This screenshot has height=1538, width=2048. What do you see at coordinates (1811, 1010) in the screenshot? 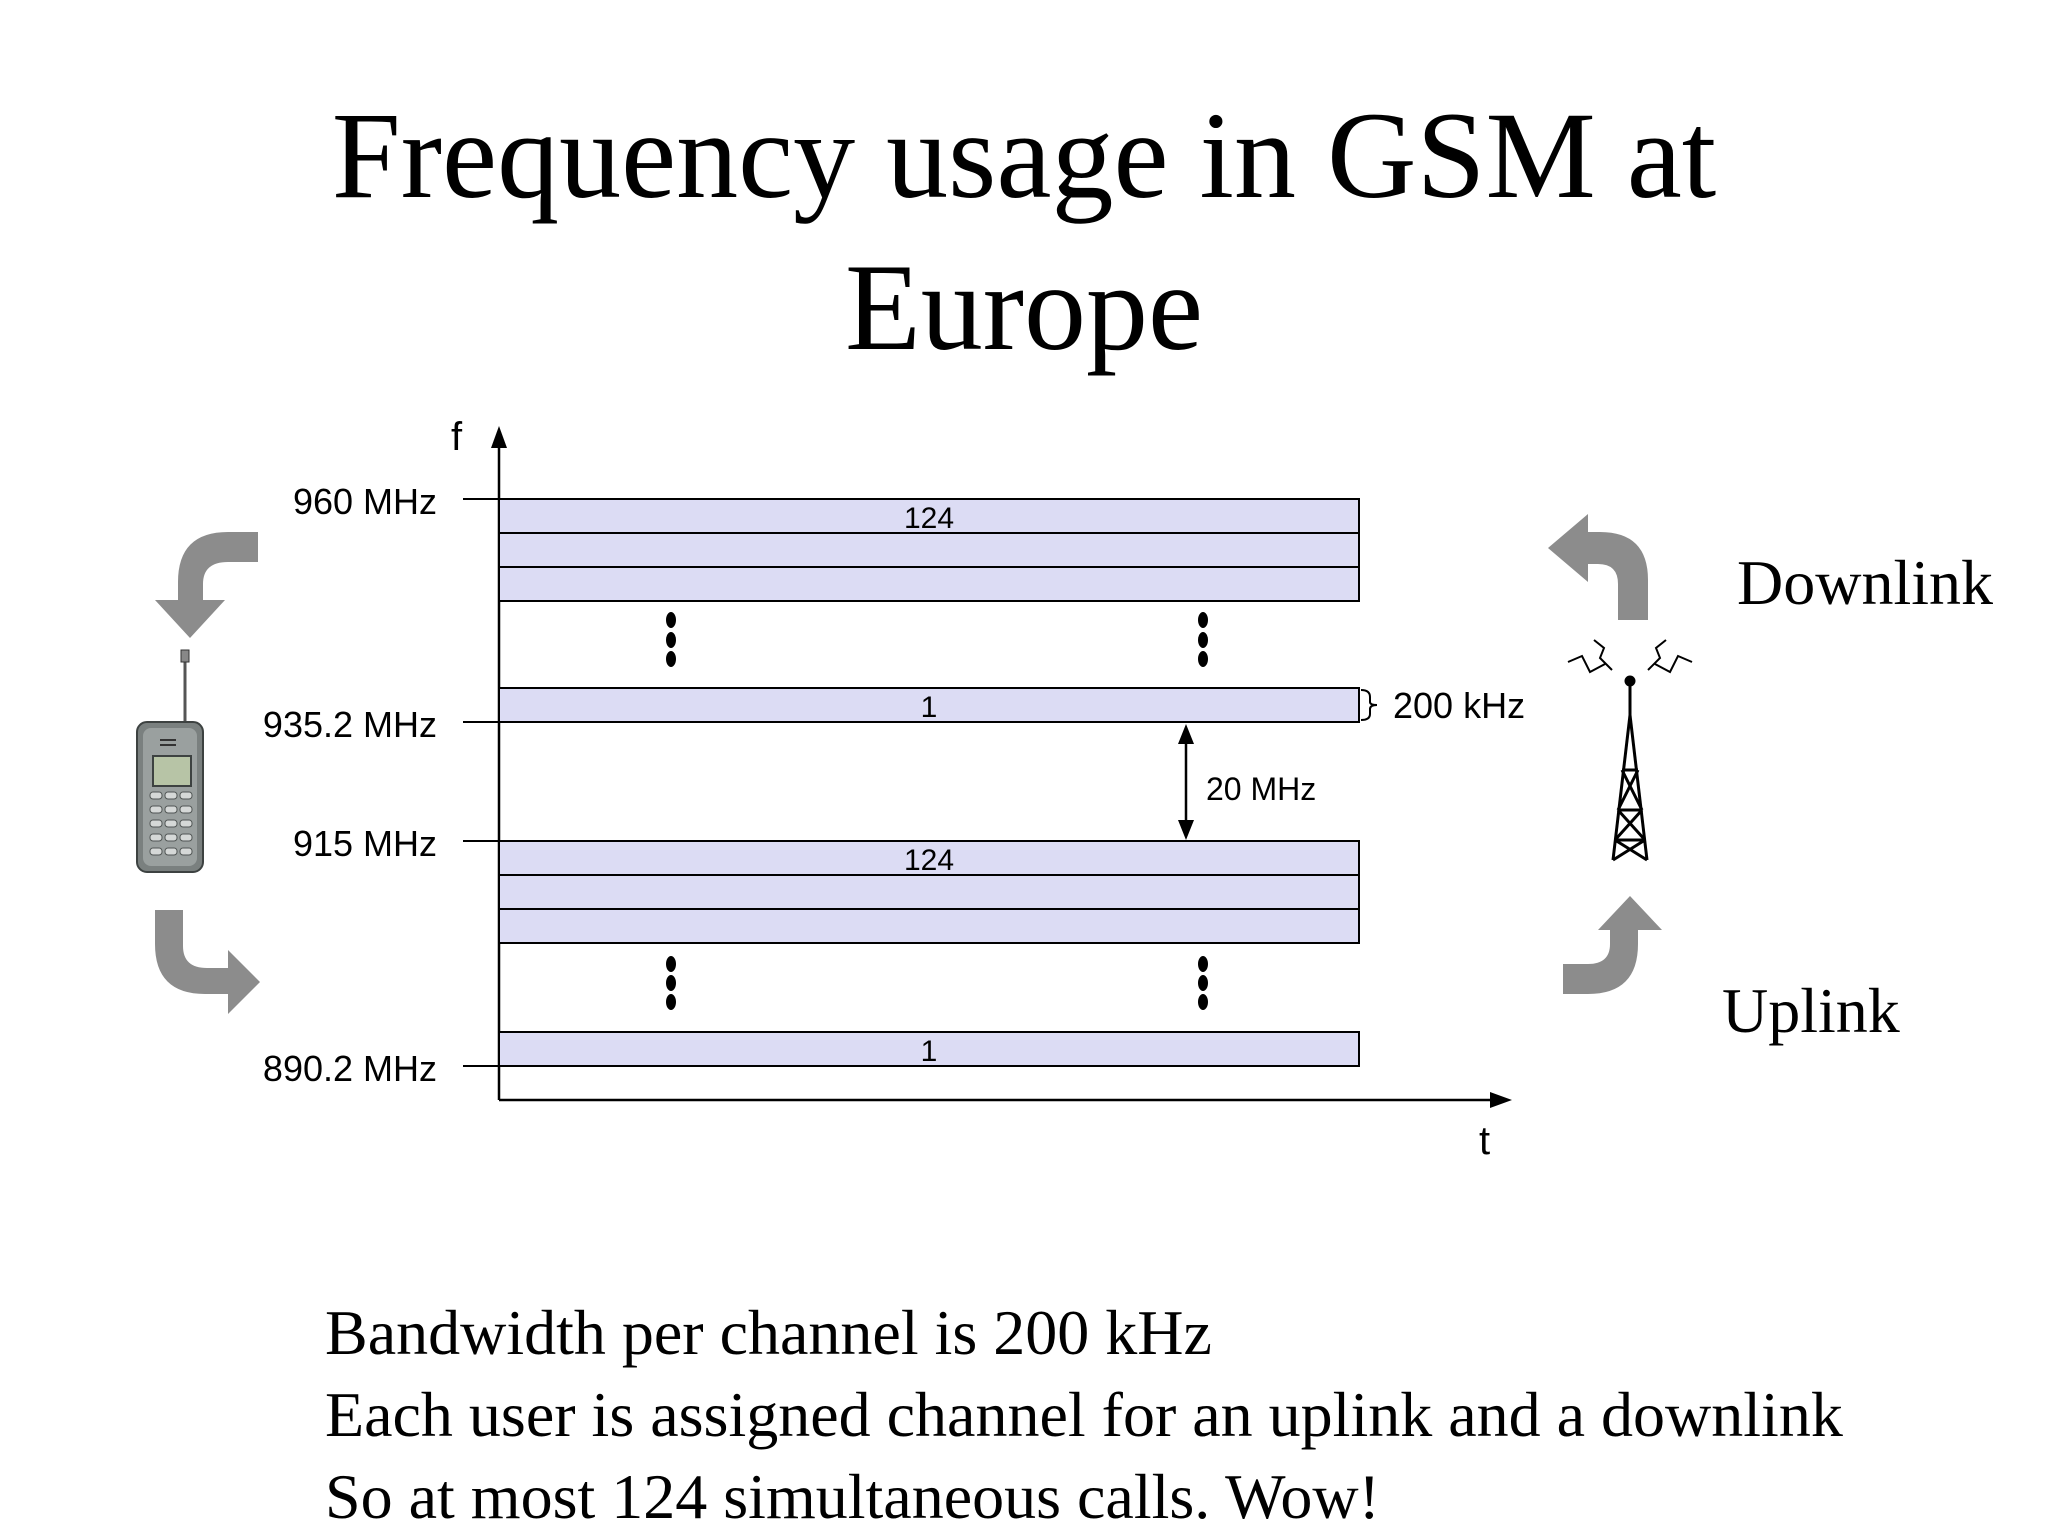
I see `uplink-label: Uplink` at bounding box center [1811, 1010].